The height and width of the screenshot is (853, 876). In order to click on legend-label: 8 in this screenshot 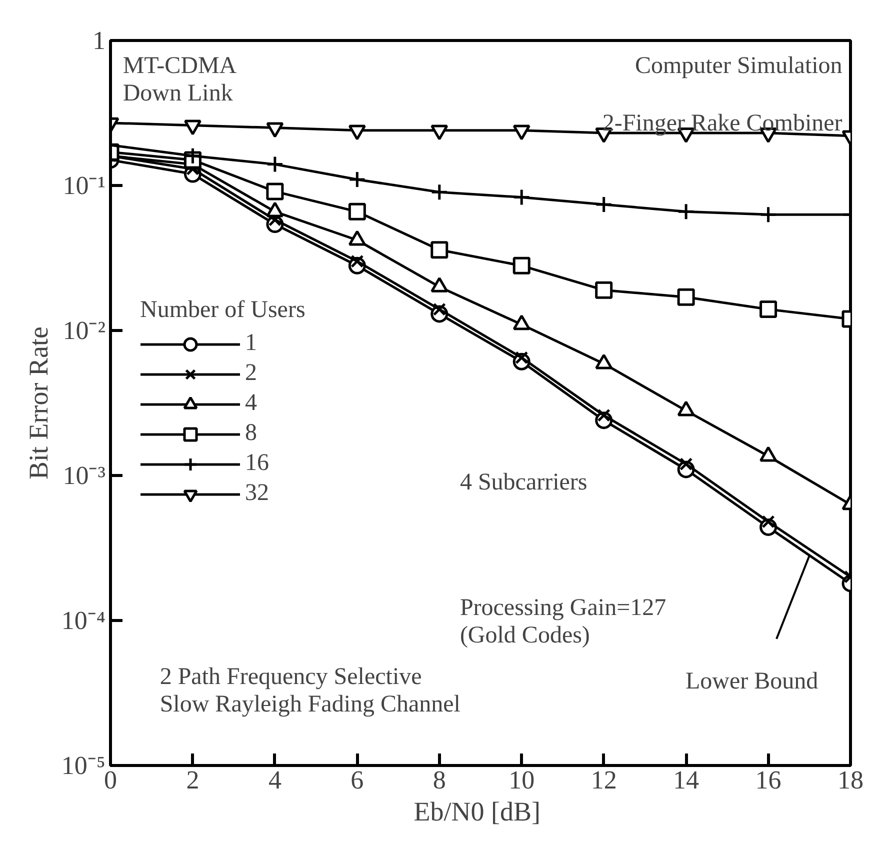, I will do `click(251, 434)`.